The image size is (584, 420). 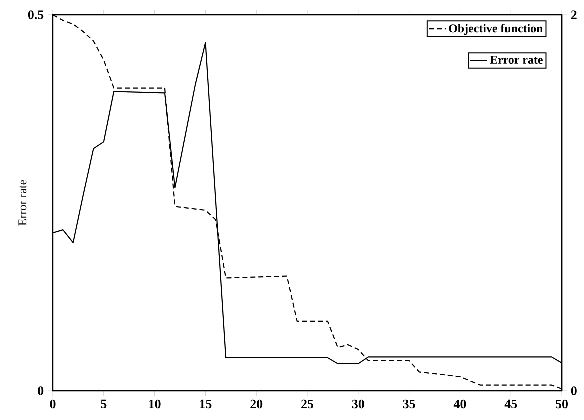 I want to click on y-tick-label: 0.5, so click(x=36, y=15).